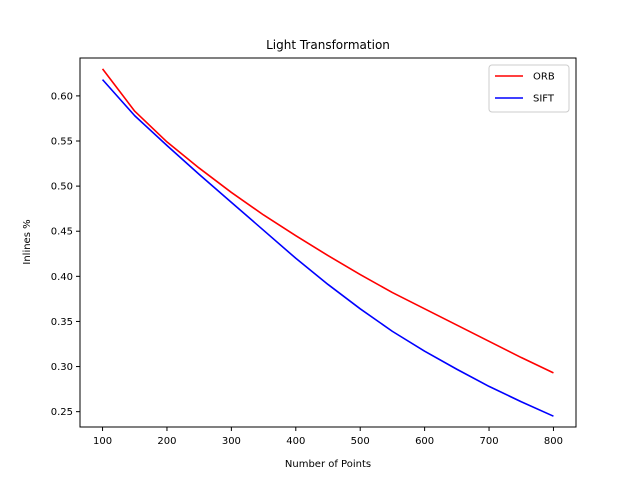 This screenshot has height=480, width=640. I want to click on y-tick-label: 0.55, so click(62, 142).